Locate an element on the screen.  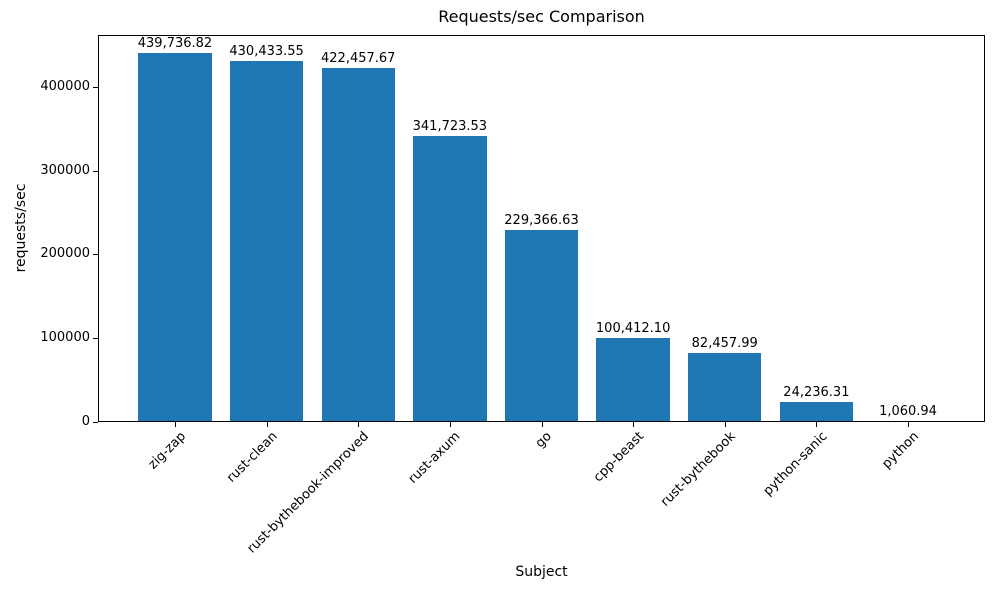
y-tick-label: 0 is located at coordinates (85, 421).